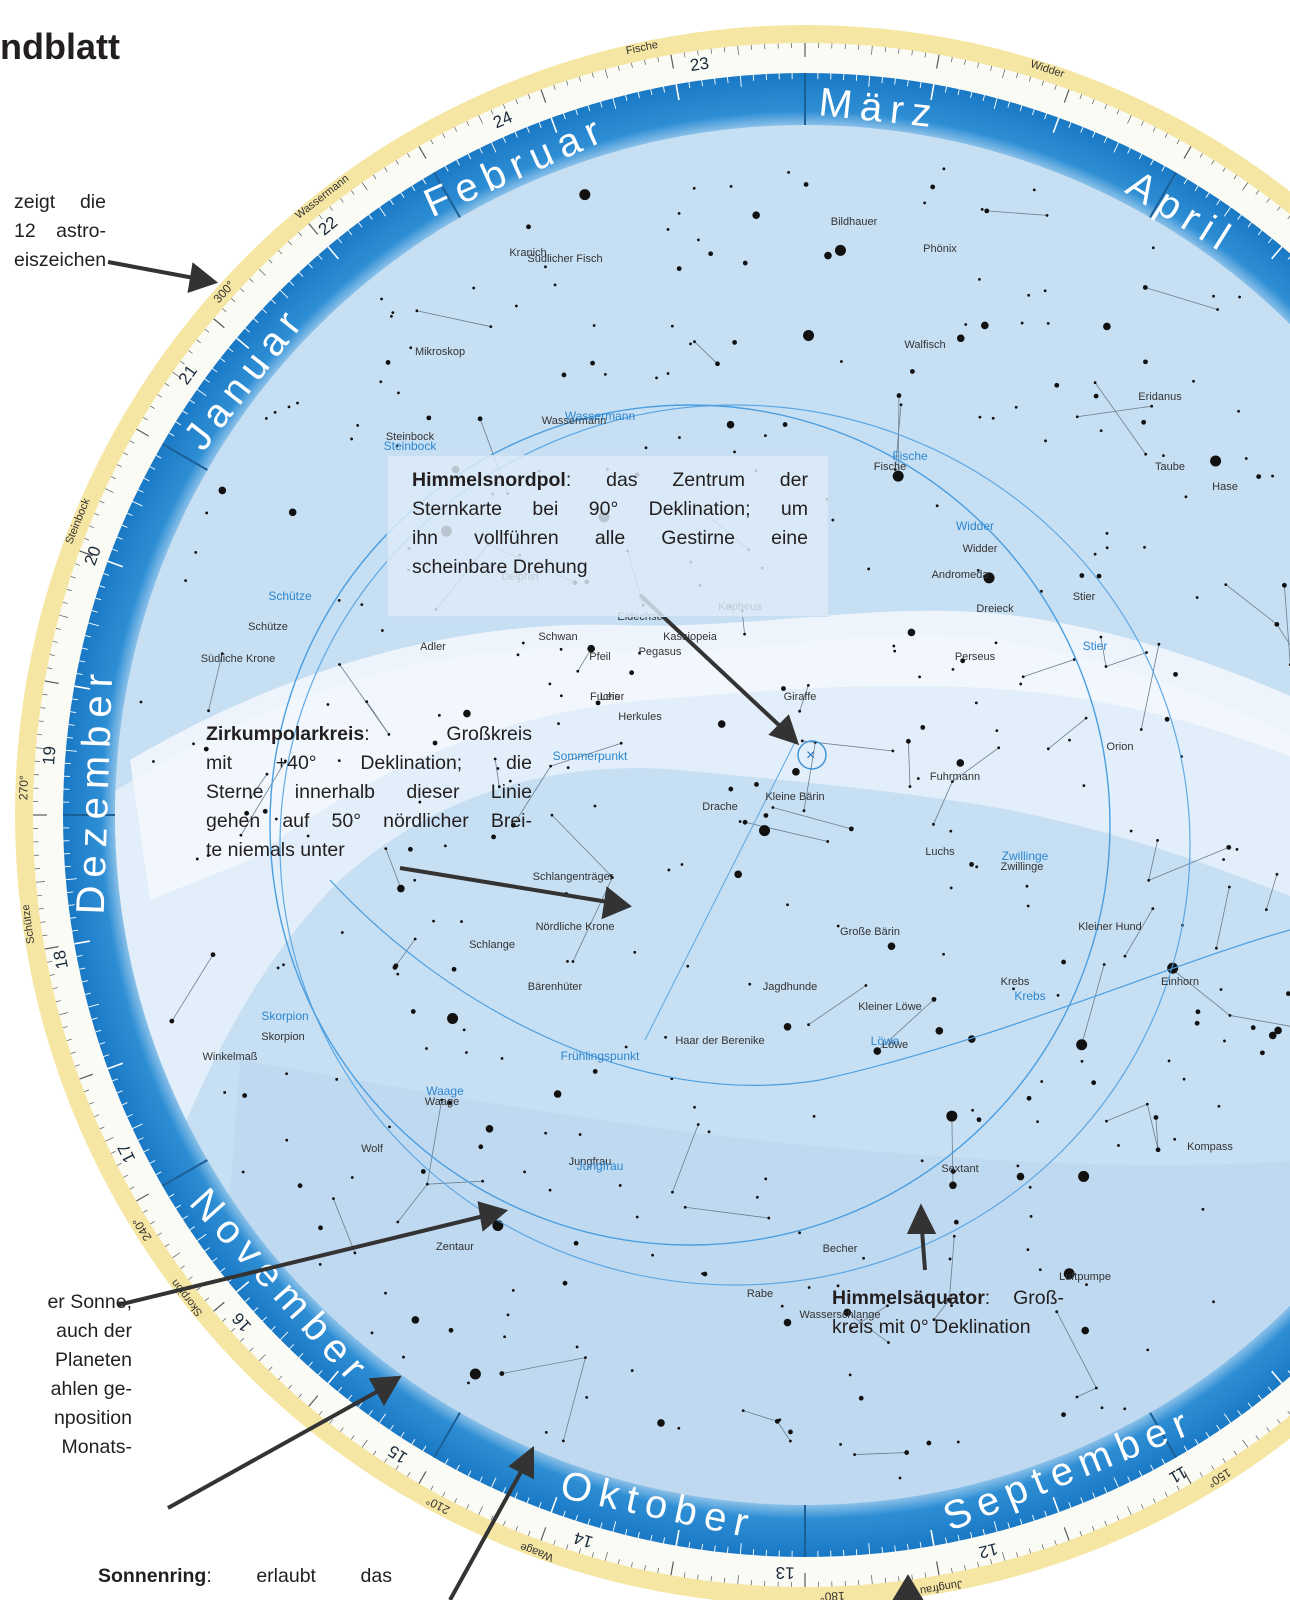  Describe the element at coordinates (285, 734) in the screenshot. I see `circumpolar-term: Zirkumpolarkreis` at that location.